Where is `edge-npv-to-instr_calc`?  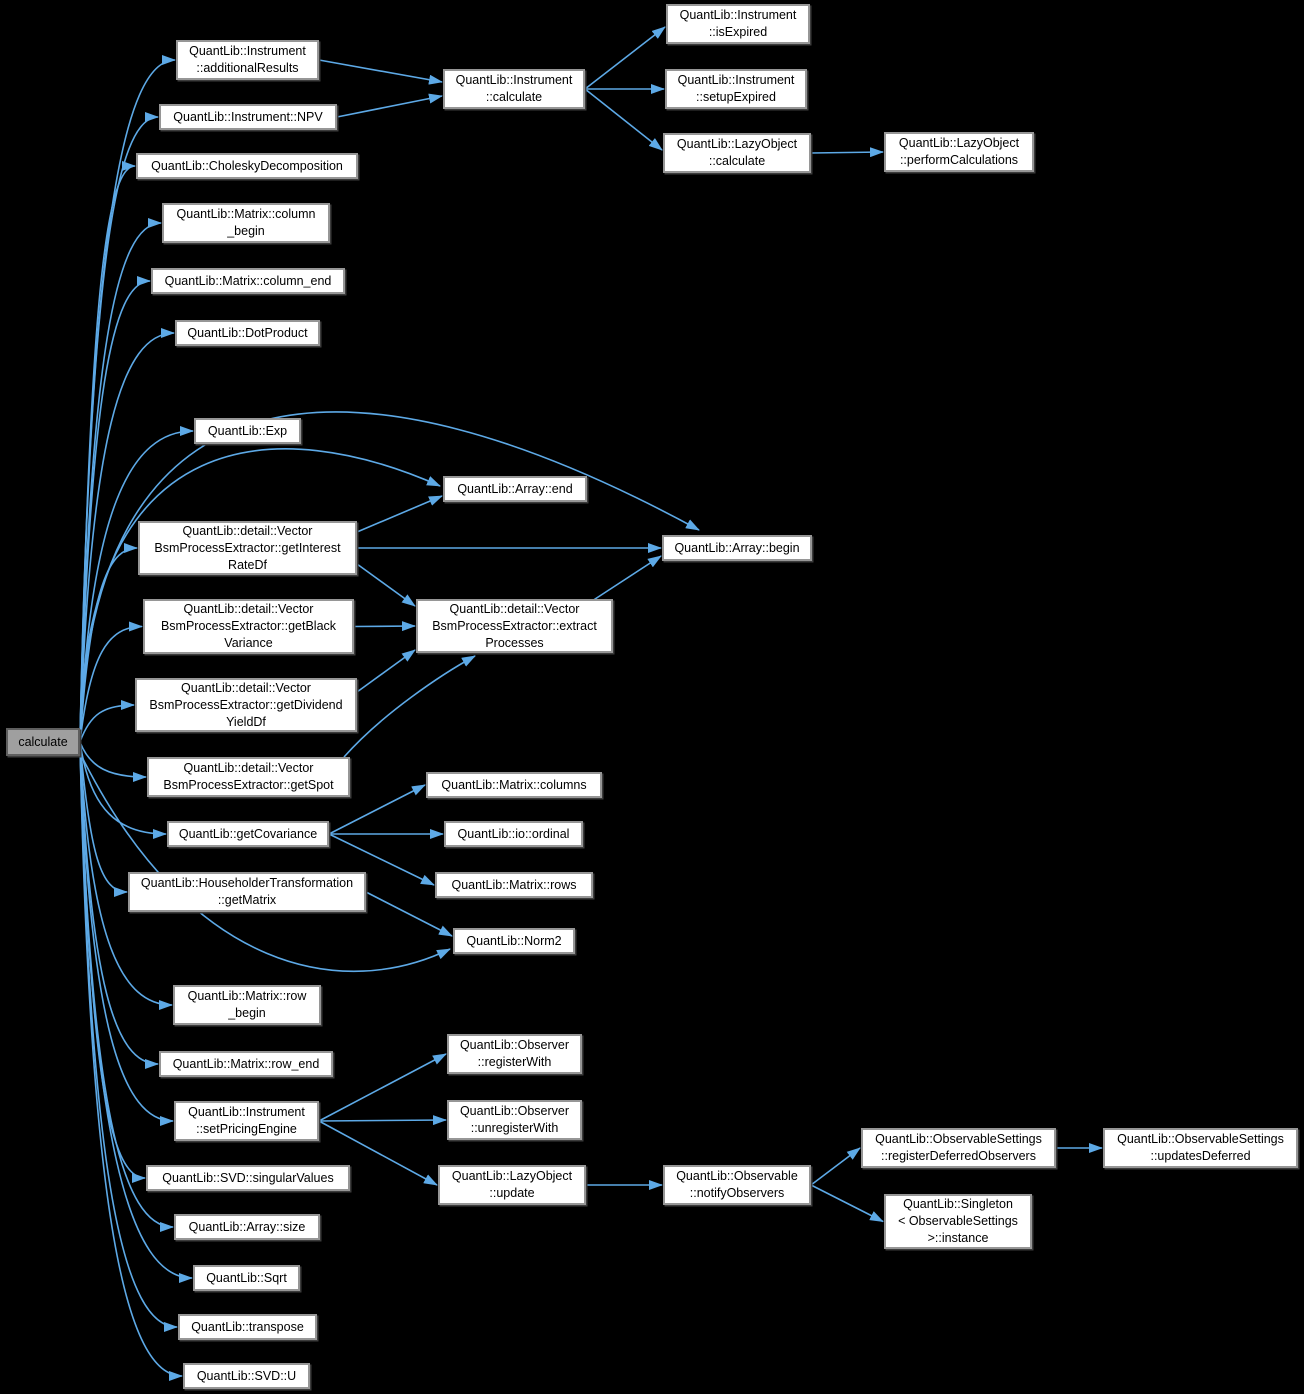
edge-npv-to-instr_calc is located at coordinates (389, 105).